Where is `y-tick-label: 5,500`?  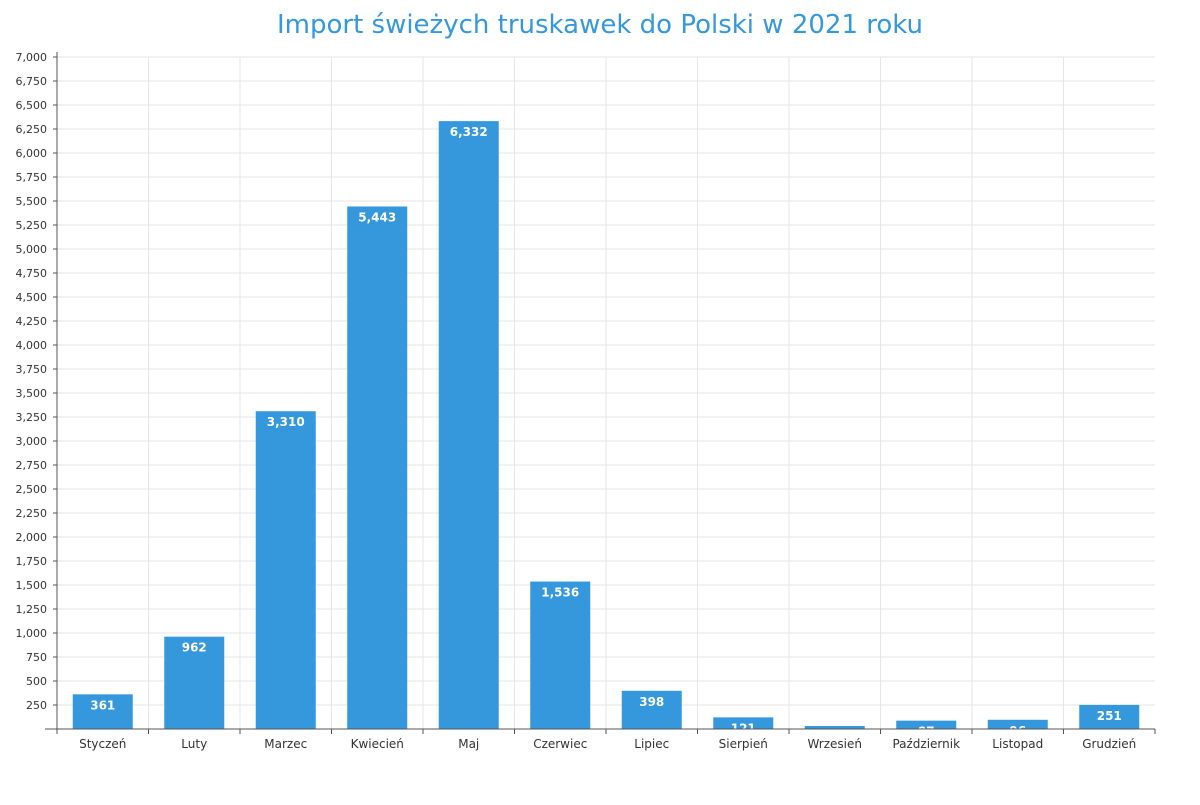 y-tick-label: 5,500 is located at coordinates (32, 201).